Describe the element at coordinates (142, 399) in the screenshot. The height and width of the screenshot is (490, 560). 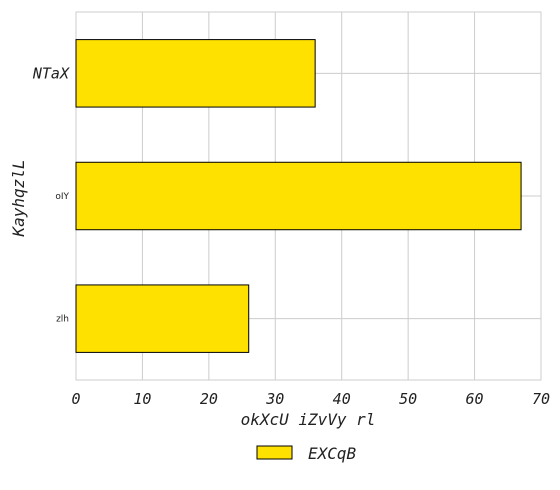
I see `x-tick-label: 10` at that location.